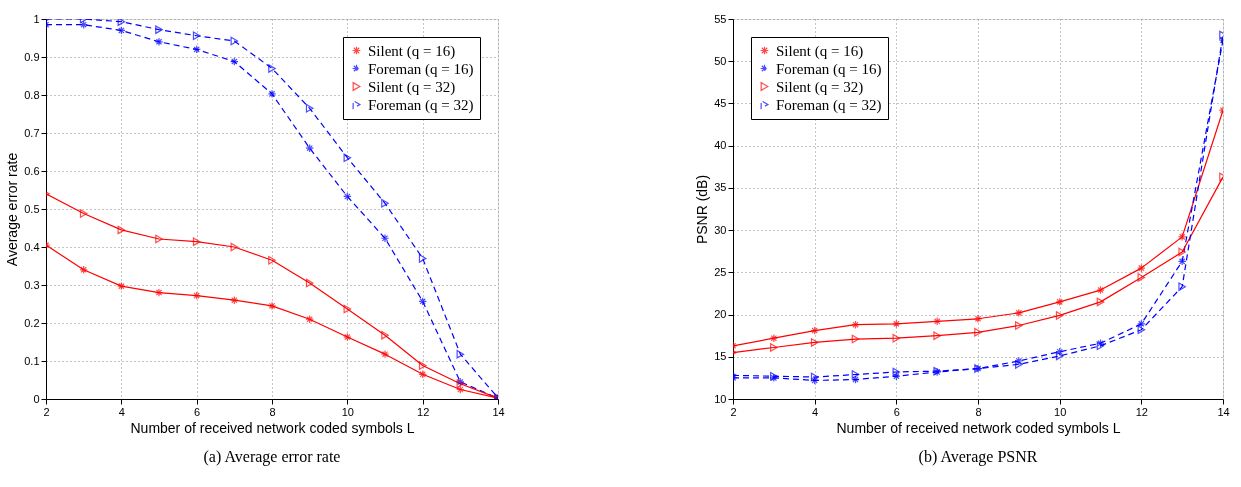  What do you see at coordinates (720, 314) in the screenshot?
I see `y-tick-label: 20` at bounding box center [720, 314].